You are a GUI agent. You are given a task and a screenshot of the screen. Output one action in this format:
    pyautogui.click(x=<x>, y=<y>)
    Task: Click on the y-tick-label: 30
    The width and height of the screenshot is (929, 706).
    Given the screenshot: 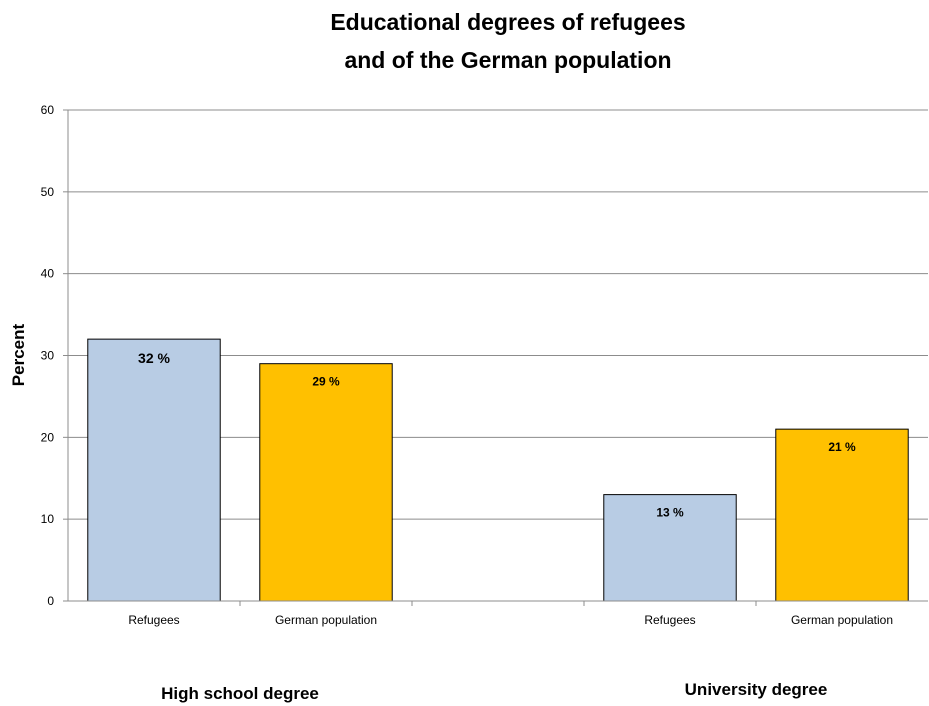 What is the action you would take?
    pyautogui.click(x=48, y=356)
    